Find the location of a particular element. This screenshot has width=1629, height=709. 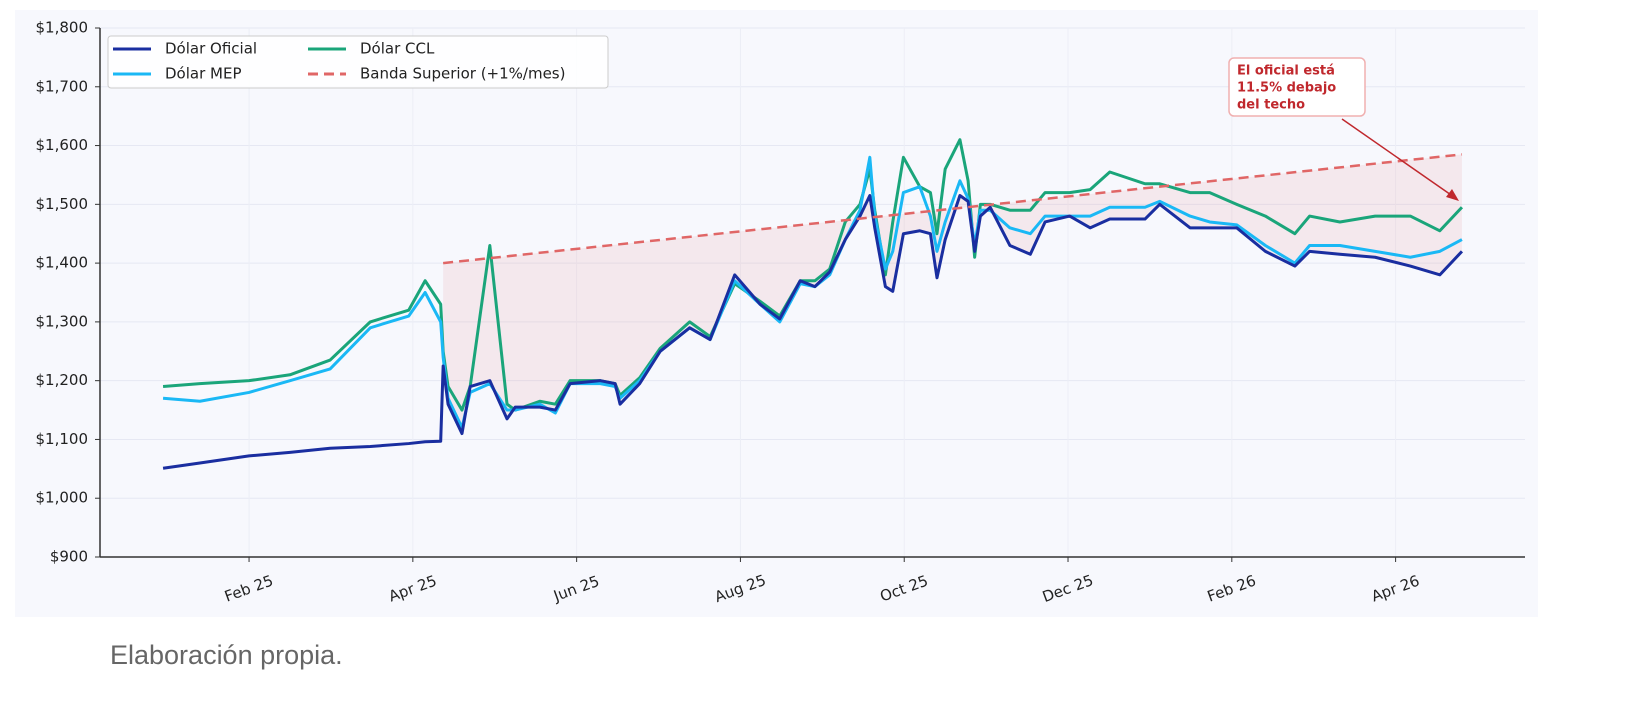

legend-label: Banda Superior (+1%/mes) is located at coordinates (462, 74).